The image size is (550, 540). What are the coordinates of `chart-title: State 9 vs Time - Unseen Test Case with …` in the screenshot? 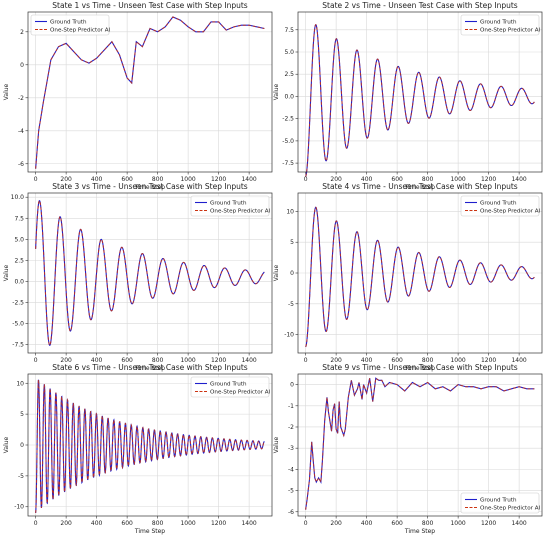 It's located at (420, 367).